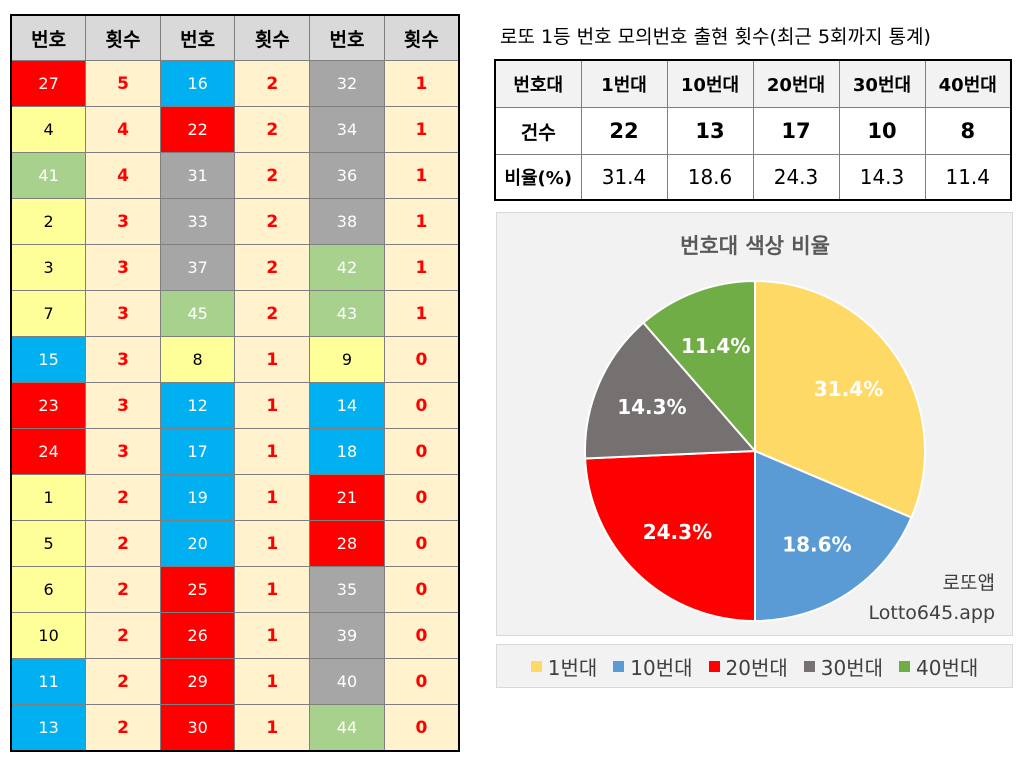 The height and width of the screenshot is (757, 1025). What do you see at coordinates (48, 728) in the screenshot?
I see `lotto-number: 13` at bounding box center [48, 728].